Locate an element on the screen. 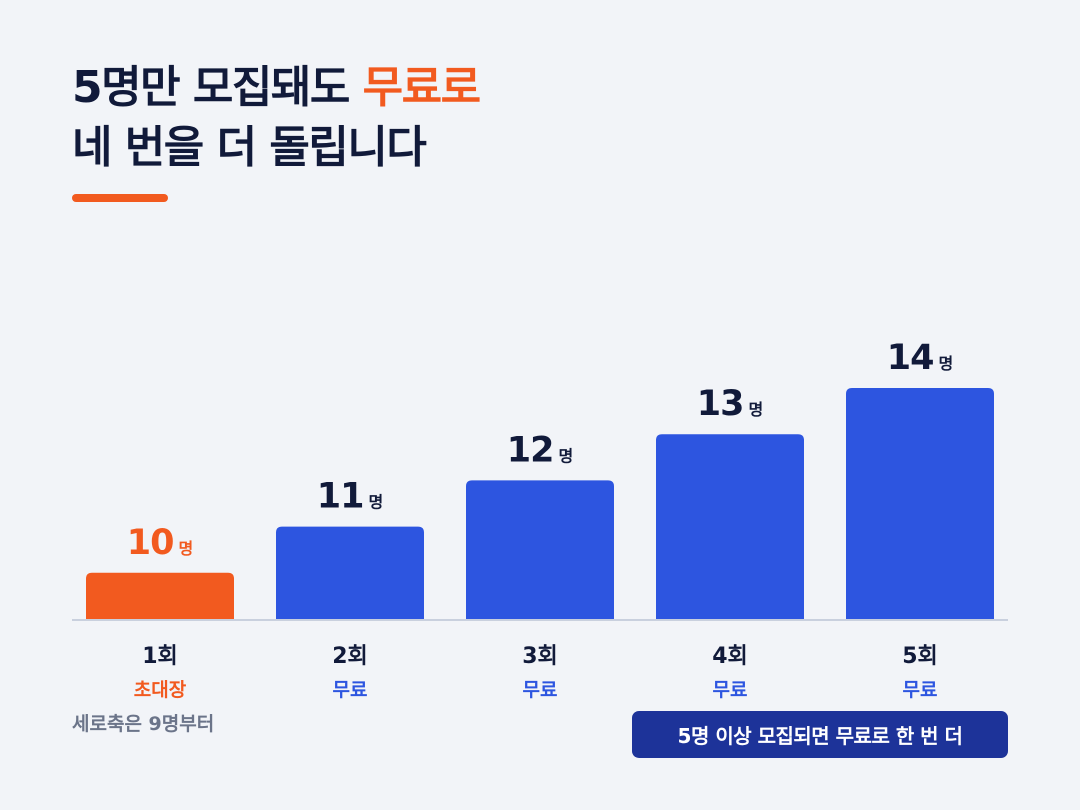  value-unit-1: 명 is located at coordinates (185, 548).